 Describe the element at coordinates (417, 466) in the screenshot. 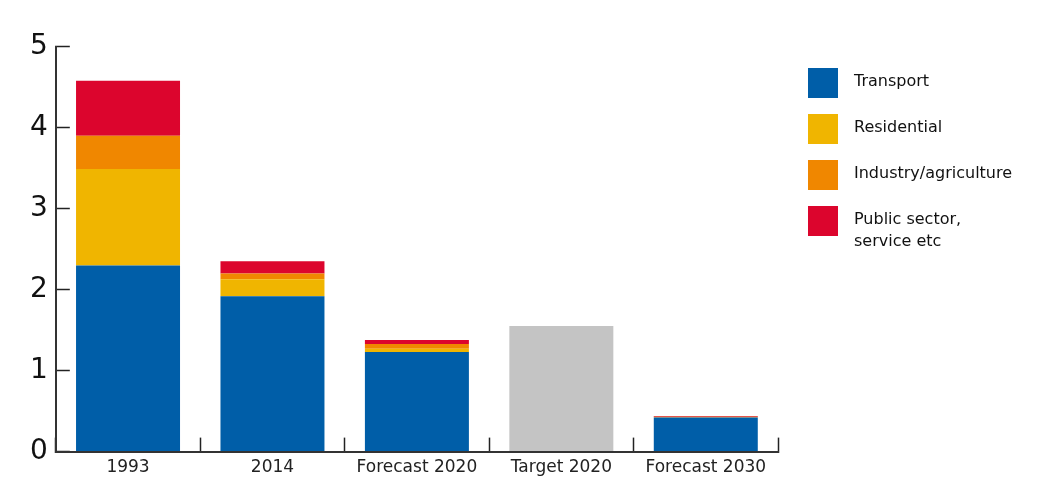

I see `x-tick-label: Forecast 2020` at that location.